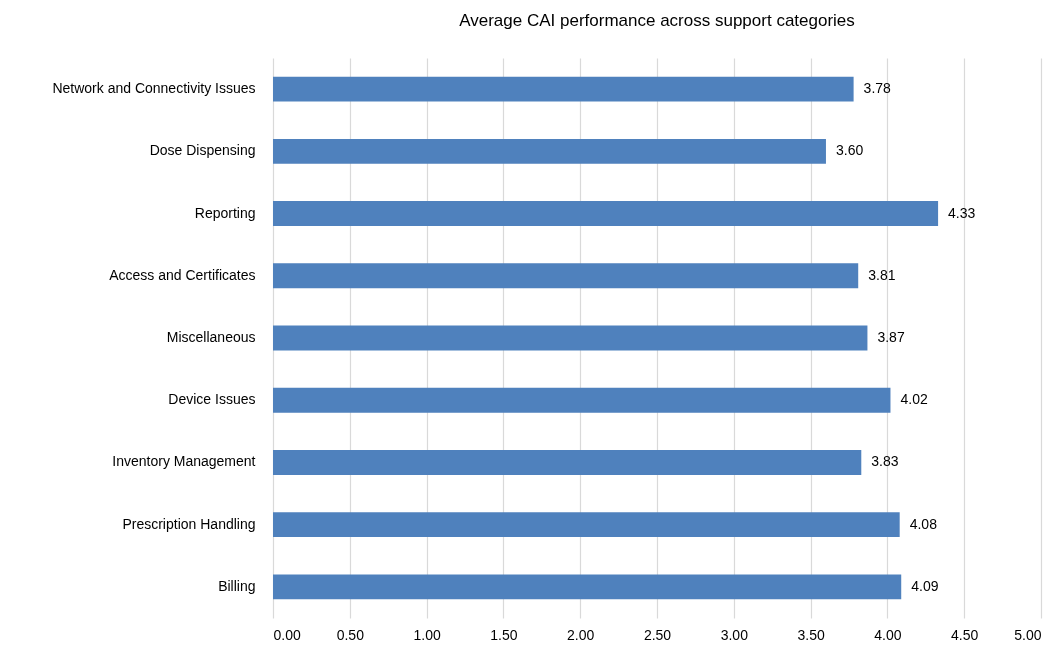  Describe the element at coordinates (877, 88) in the screenshot. I see `data-label: 3.78` at that location.